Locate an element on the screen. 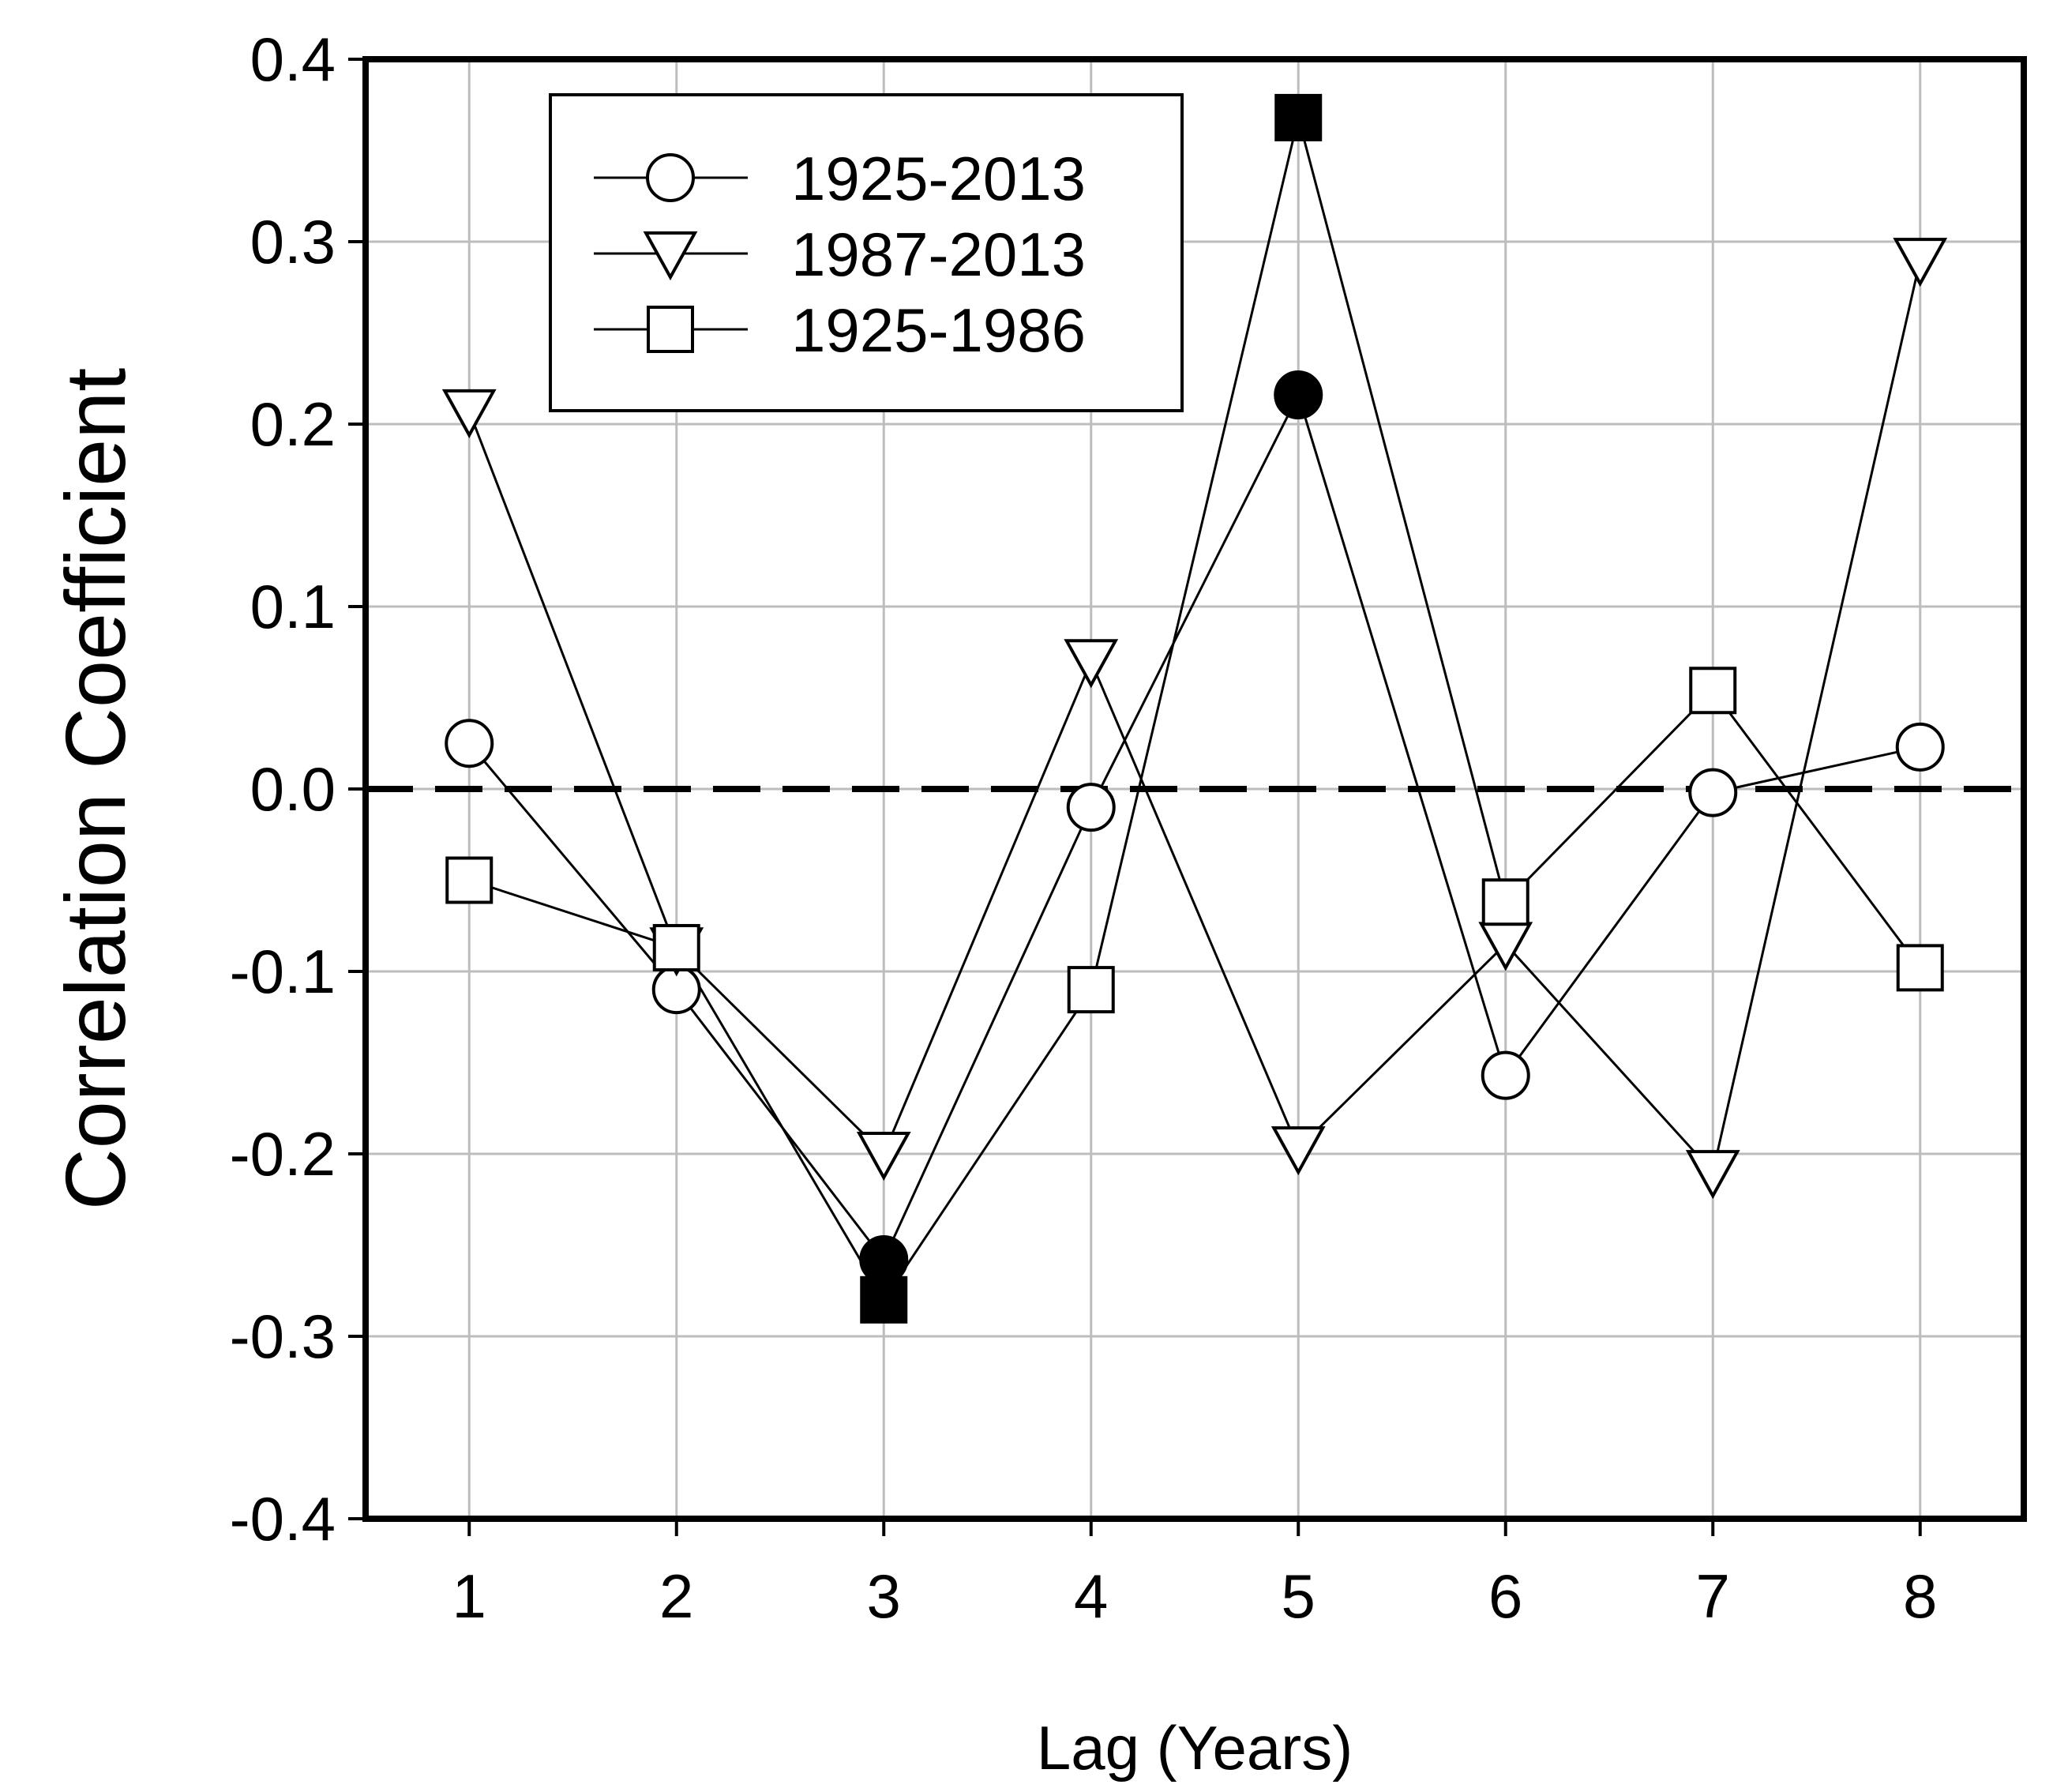  x-tick-label-8: 8 is located at coordinates (1920, 1596).